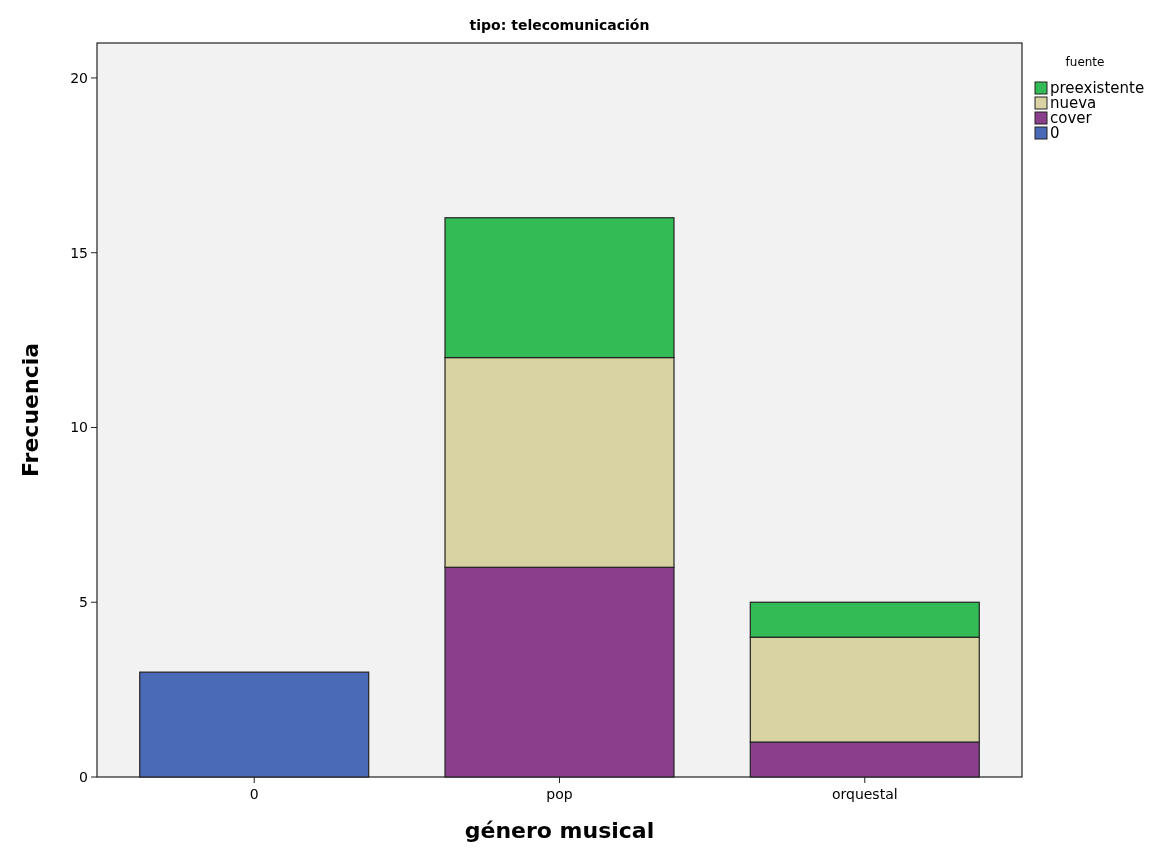  What do you see at coordinates (559, 25) in the screenshot?
I see `chart-title: tipo: telecomunicación` at bounding box center [559, 25].